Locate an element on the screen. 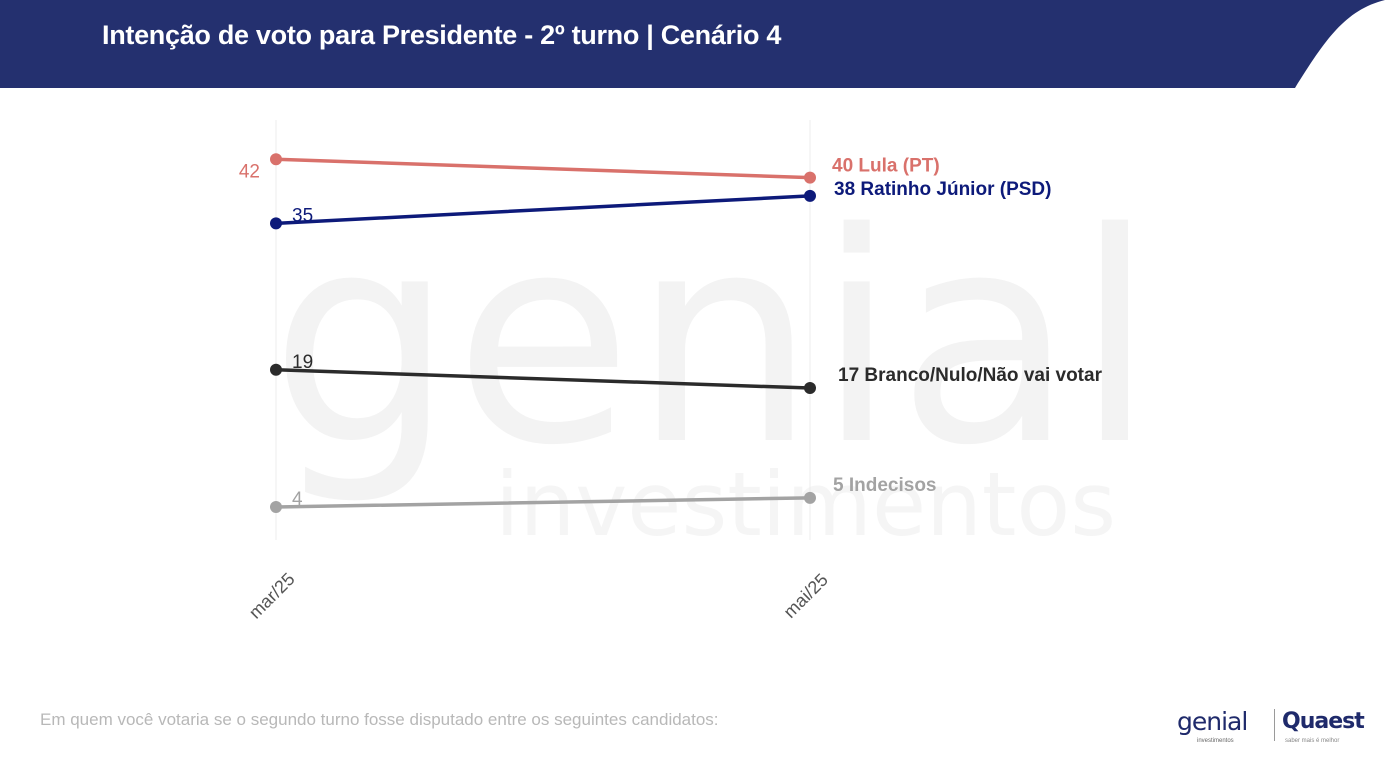 The height and width of the screenshot is (767, 1385). data-label-end: 17 Branco/Nulo/Não vai votar is located at coordinates (970, 375).